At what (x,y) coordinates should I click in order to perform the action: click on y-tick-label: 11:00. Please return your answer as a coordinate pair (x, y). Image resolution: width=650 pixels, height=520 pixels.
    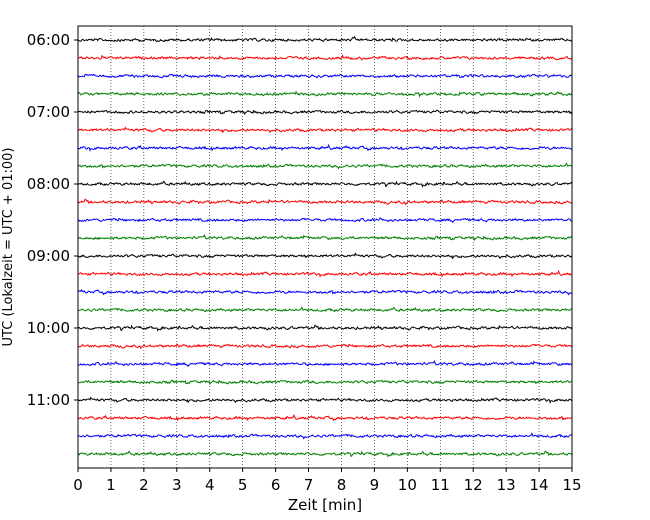
    Looking at the image, I should click on (48, 400).